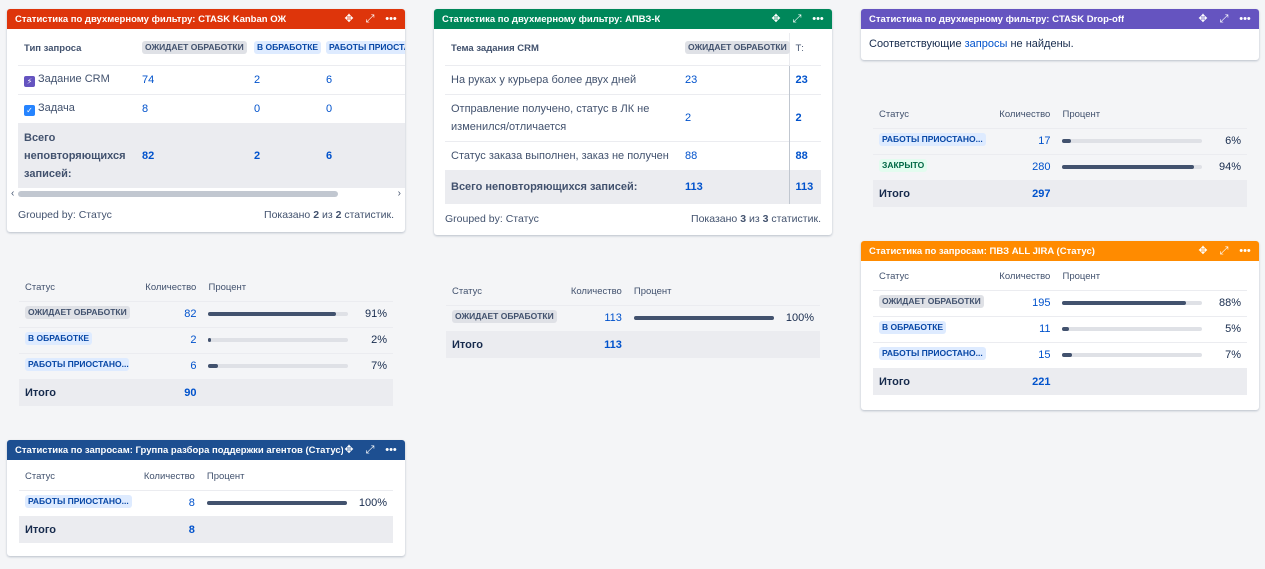 The height and width of the screenshot is (569, 1265). What do you see at coordinates (1041, 193) in the screenshot?
I see `total-link: 297` at bounding box center [1041, 193].